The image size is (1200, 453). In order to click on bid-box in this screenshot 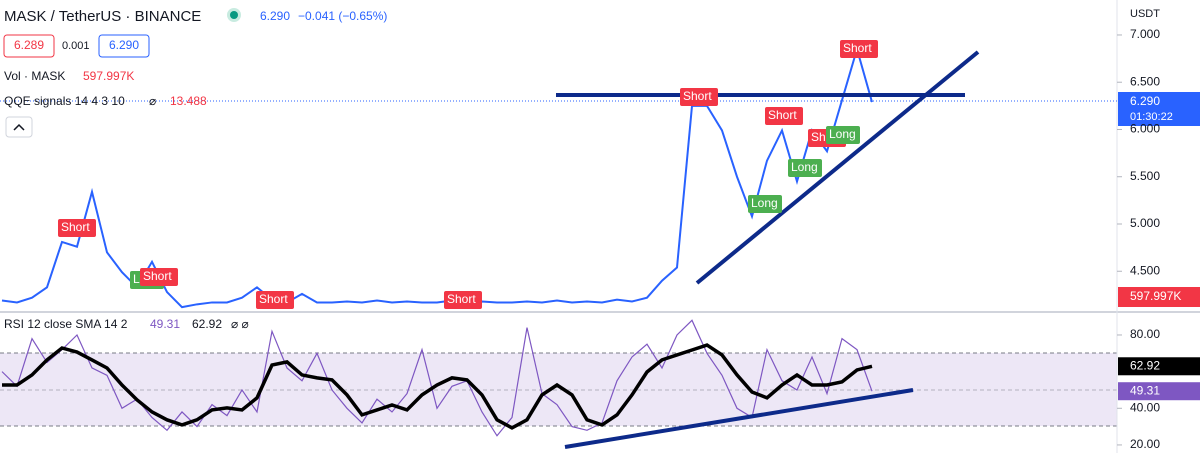, I will do `click(29, 46)`.